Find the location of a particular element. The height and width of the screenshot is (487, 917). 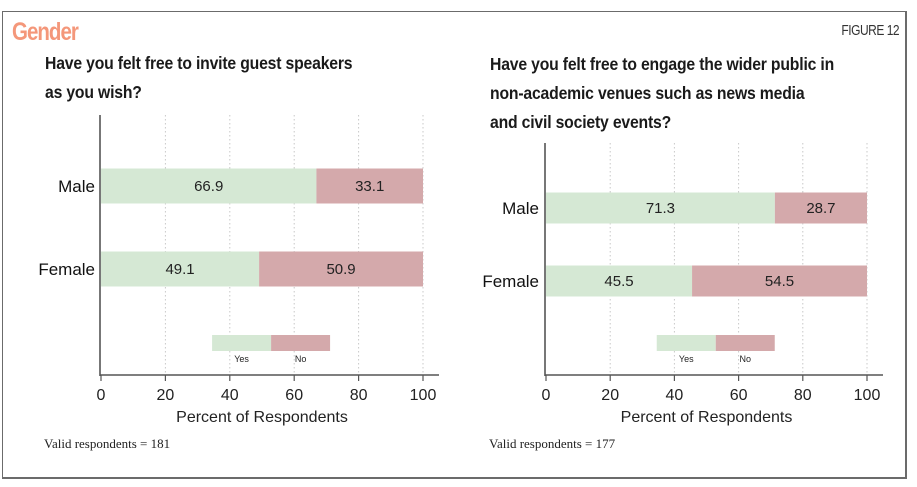

right-x-tick-label: 80 is located at coordinates (803, 395).